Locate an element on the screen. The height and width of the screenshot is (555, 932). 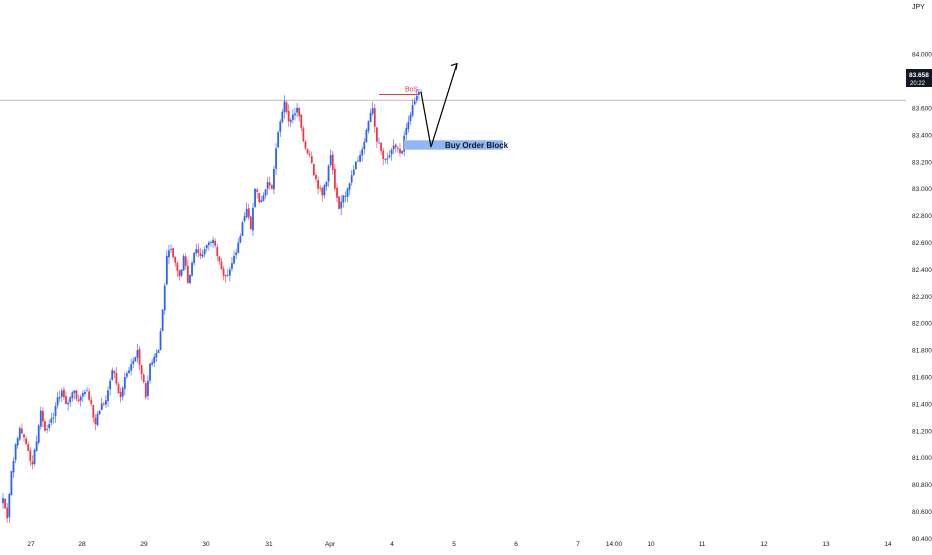
time-axis: 27 28 29 30 31 Apr 4 5 6 7 14:00 10 11 12 13 14 is located at coordinates (459, 544).